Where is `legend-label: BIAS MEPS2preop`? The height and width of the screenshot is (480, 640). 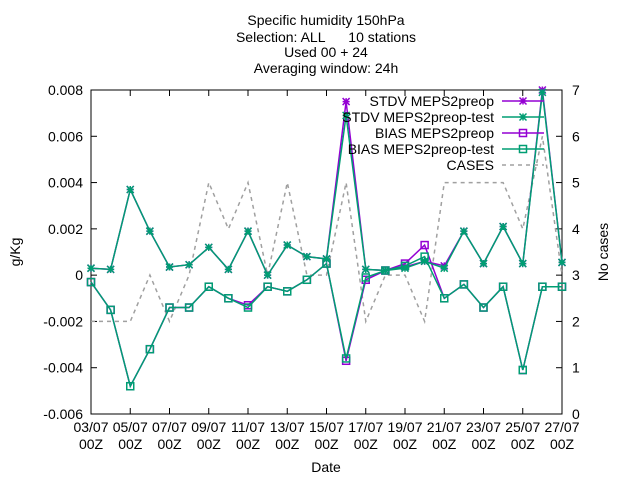 legend-label: BIAS MEPS2preop is located at coordinates (434, 133).